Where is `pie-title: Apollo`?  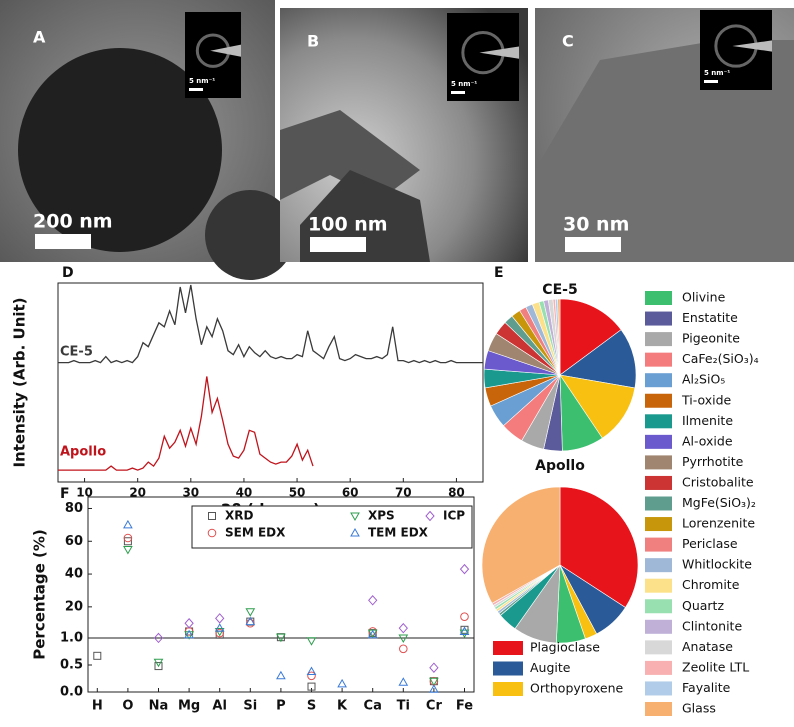 pie-title: Apollo is located at coordinates (560, 466).